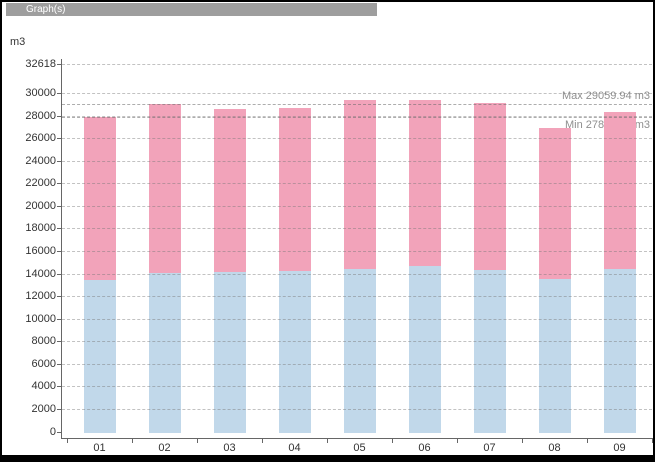 Image resolution: width=655 pixels, height=462 pixels. Describe the element at coordinates (40, 160) in the screenshot. I see `y-tick-label: 24000` at that location.